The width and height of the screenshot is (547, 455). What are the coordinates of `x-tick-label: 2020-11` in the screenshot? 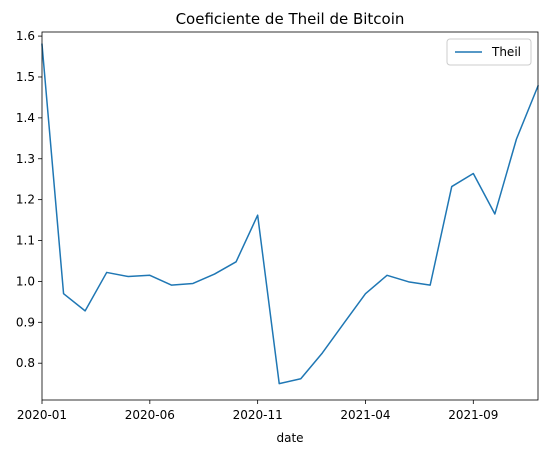 It's located at (258, 415).